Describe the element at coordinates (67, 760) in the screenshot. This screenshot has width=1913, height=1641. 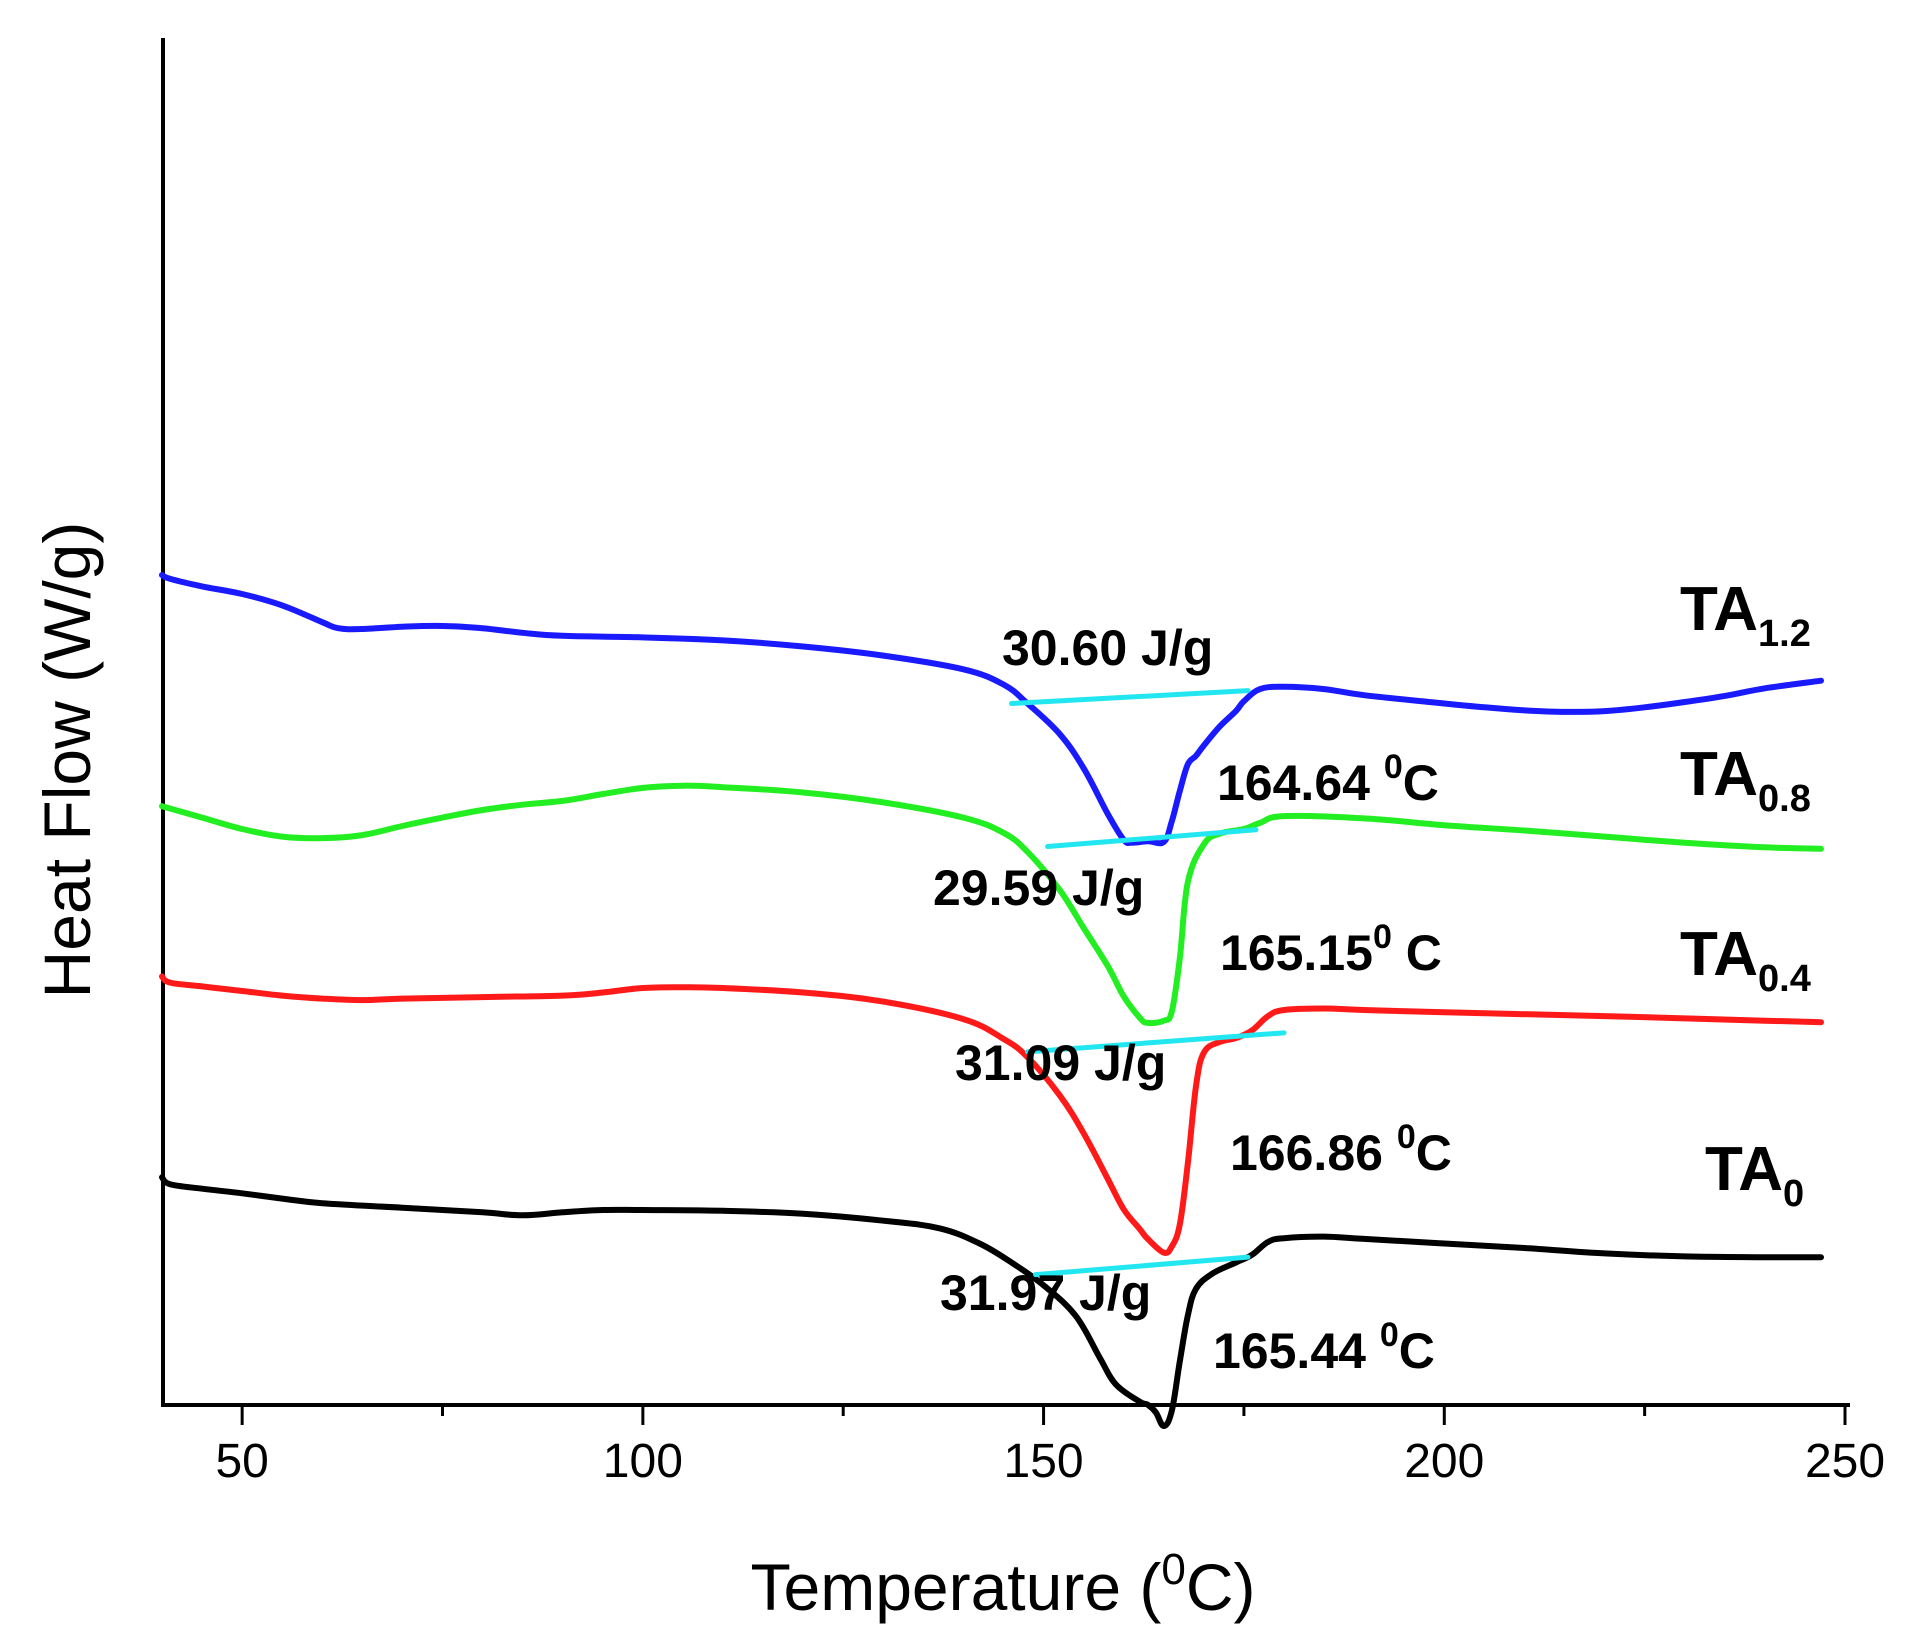
I see `y-axis-title: Heat Flow (W/g)` at that location.